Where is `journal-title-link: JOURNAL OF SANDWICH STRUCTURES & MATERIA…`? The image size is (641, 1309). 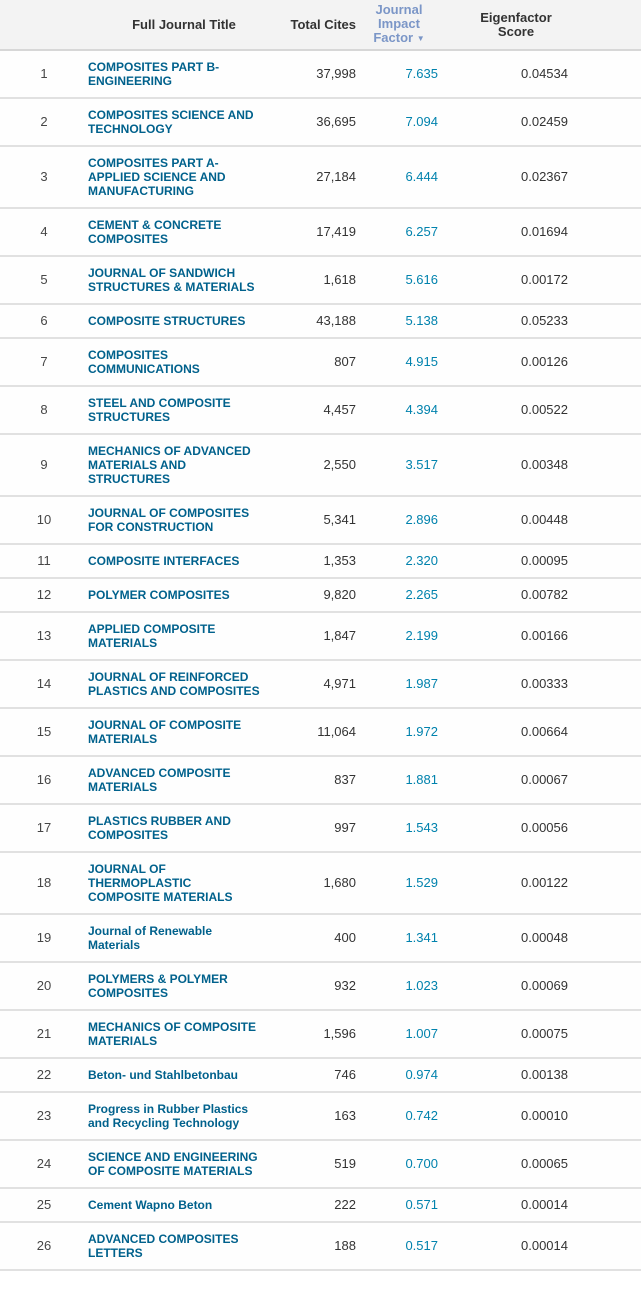 journal-title-link: JOURNAL OF SANDWICH STRUCTURES & MATERIA… is located at coordinates (171, 280).